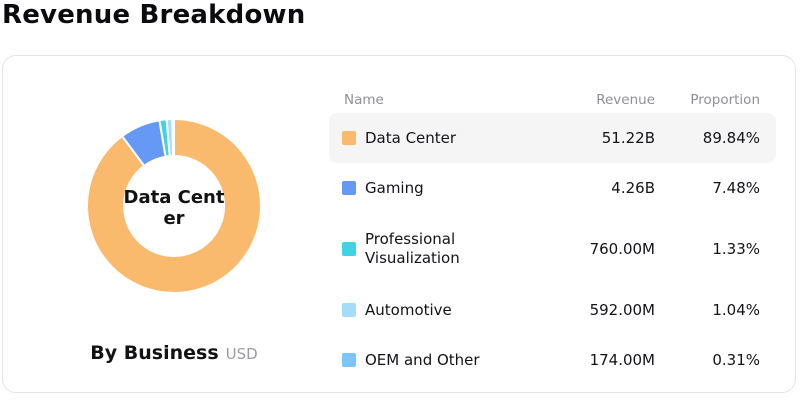 The image size is (800, 412). I want to click on row-revenue: 174.00M, so click(622, 360).